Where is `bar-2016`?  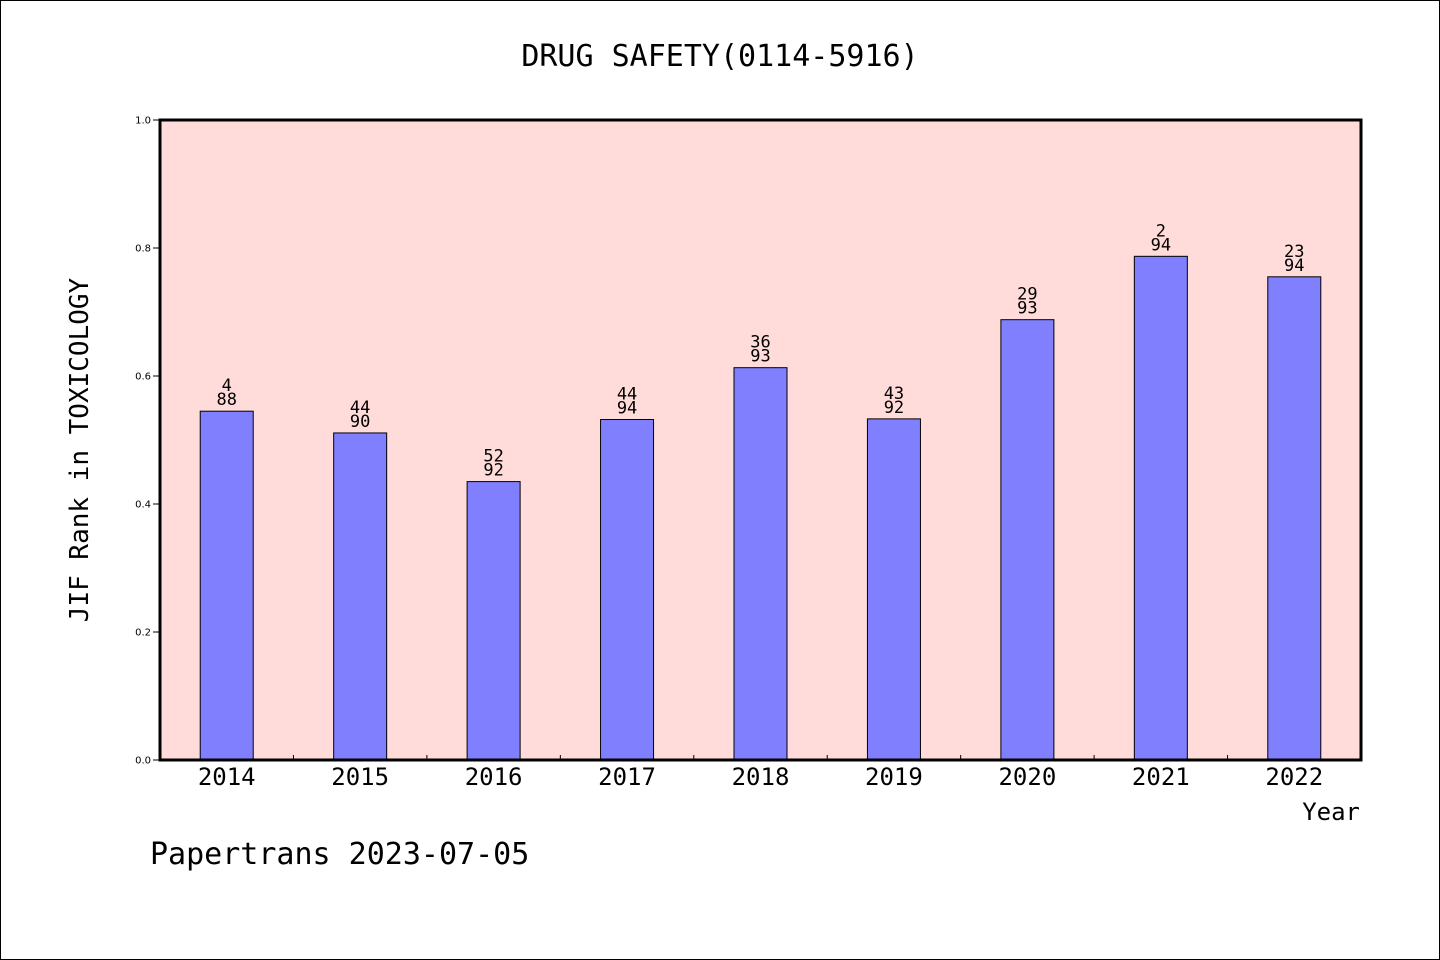 bar-2016 is located at coordinates (493, 621).